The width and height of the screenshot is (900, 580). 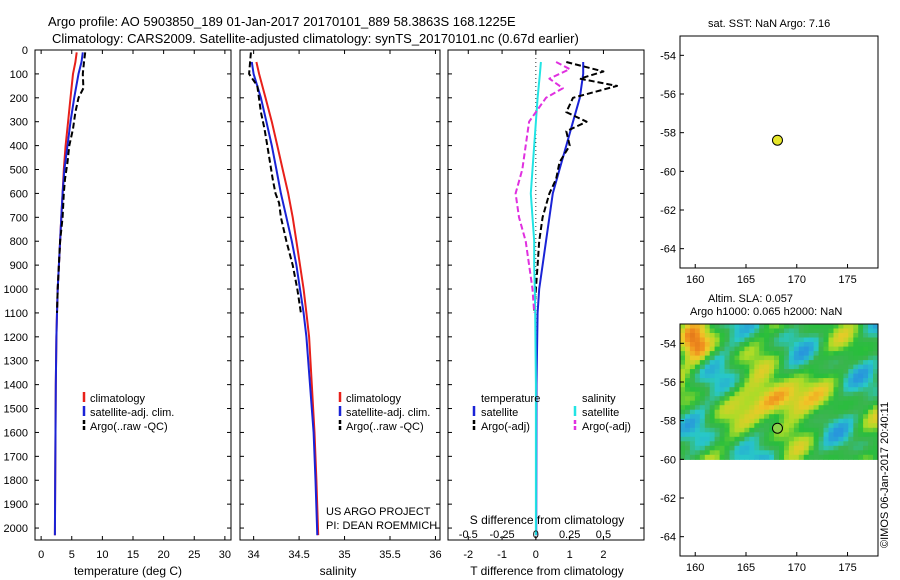 I want to click on depth-tick-label: 900, so click(x=19, y=266).